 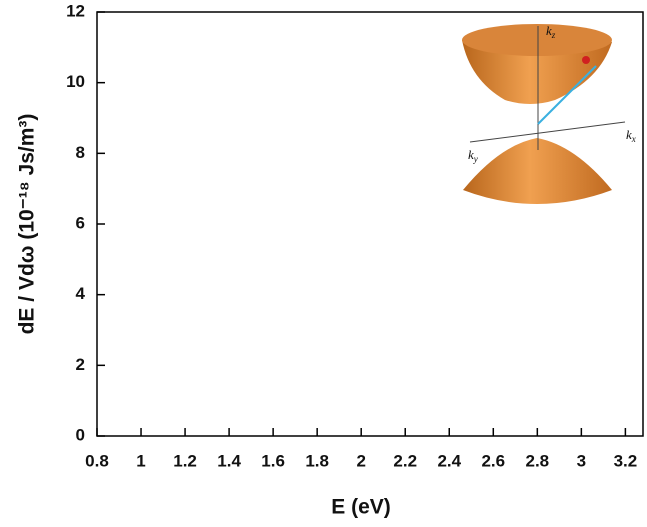 What do you see at coordinates (361, 507) in the screenshot?
I see `x-axis-title: E (eV)` at bounding box center [361, 507].